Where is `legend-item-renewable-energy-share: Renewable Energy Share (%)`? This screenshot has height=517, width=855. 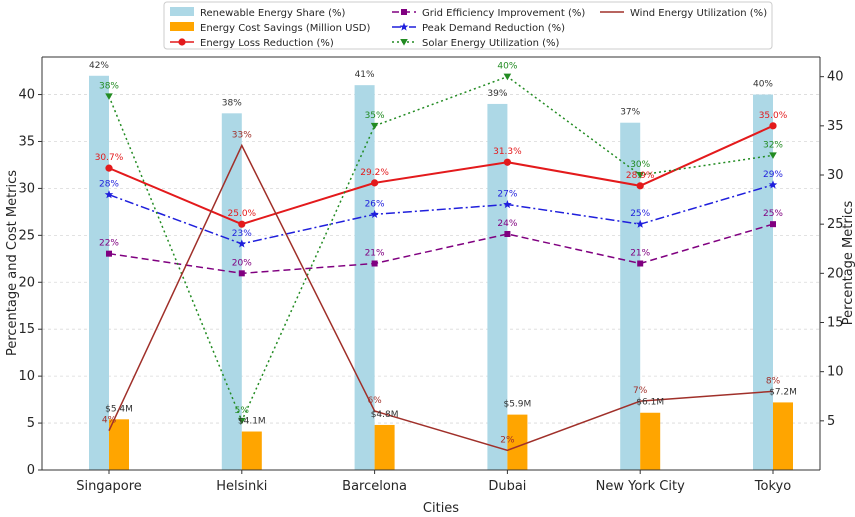 legend-item-renewable-energy-share: Renewable Energy Share (%) is located at coordinates (258, 13).